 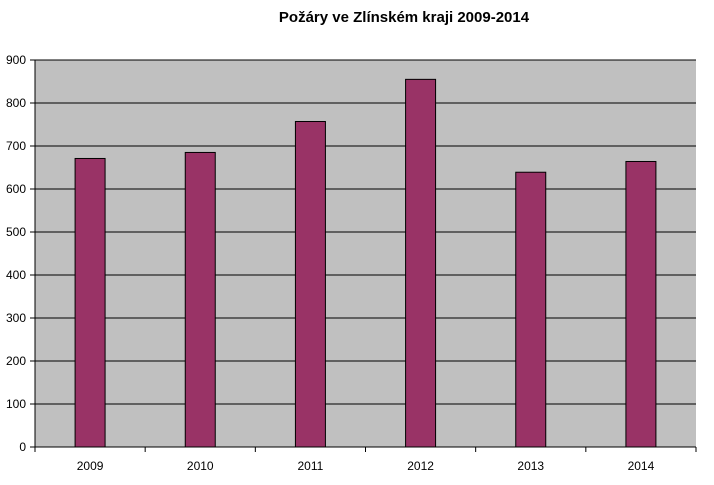 I want to click on x-tick-labels: 2009 2010 2011 2012 2013 2014, so click(x=366, y=466).